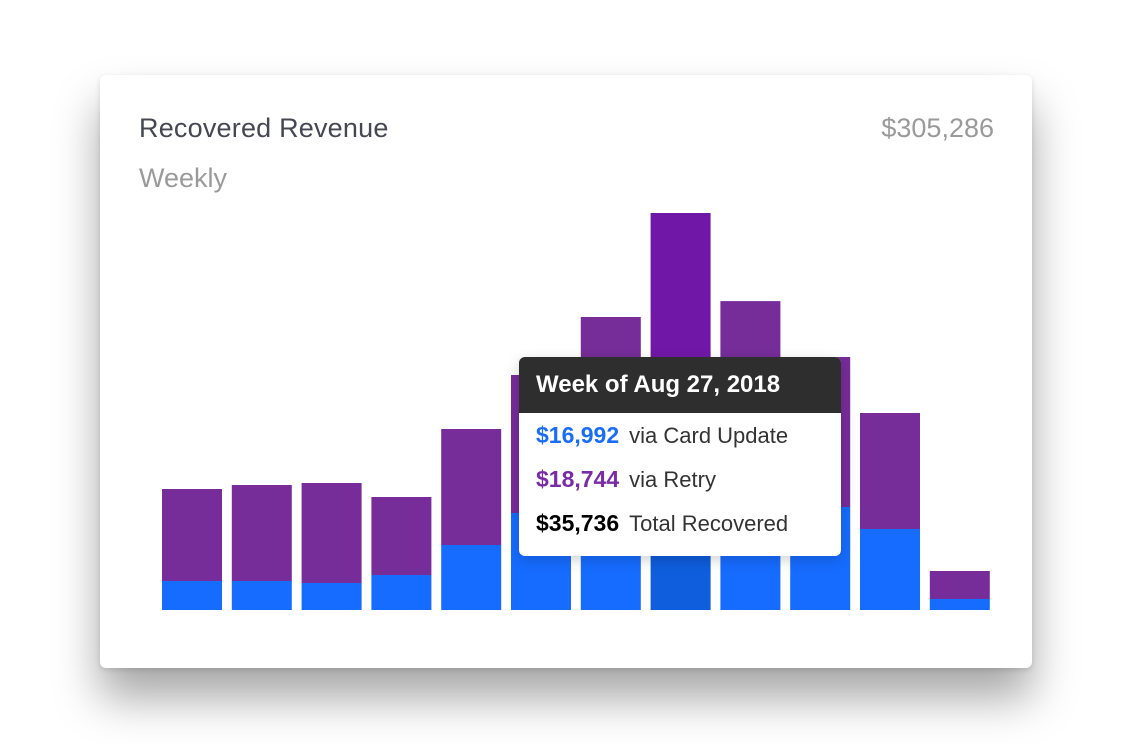  What do you see at coordinates (937, 128) in the screenshot?
I see `total-revenue: $305,286` at bounding box center [937, 128].